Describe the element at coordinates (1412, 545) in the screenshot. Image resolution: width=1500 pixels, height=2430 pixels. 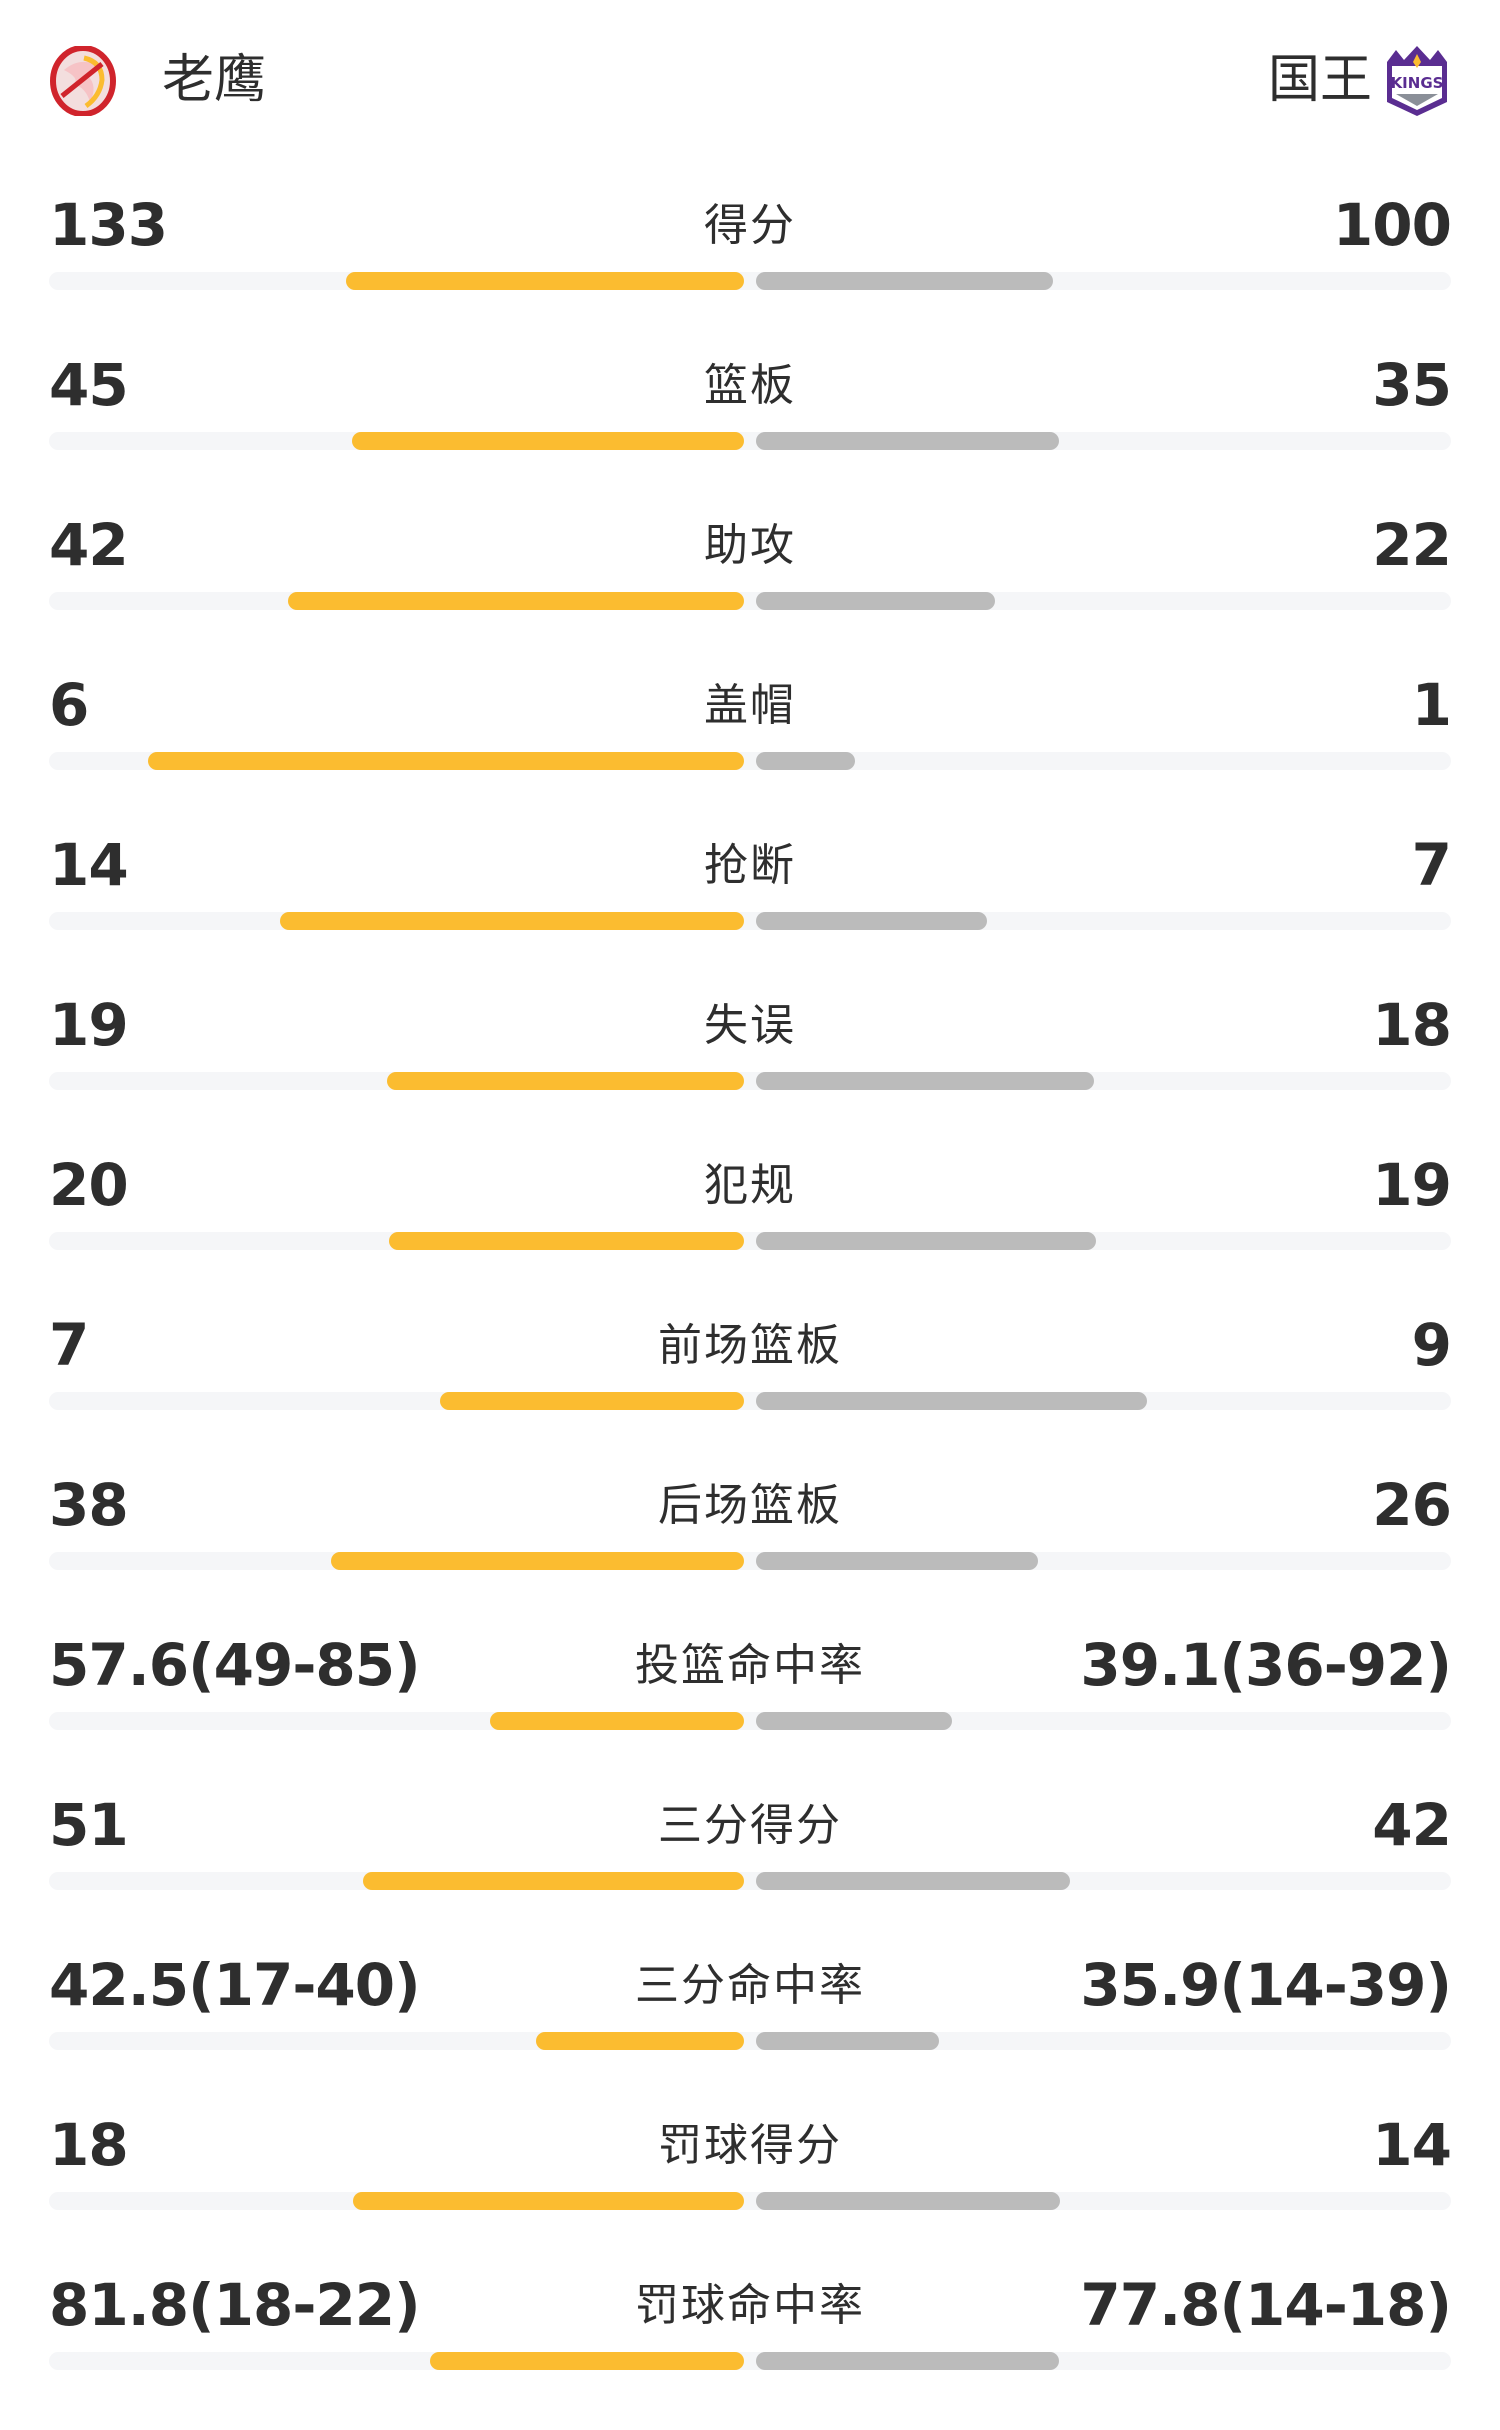
I see `away-stat-value: 22` at that location.